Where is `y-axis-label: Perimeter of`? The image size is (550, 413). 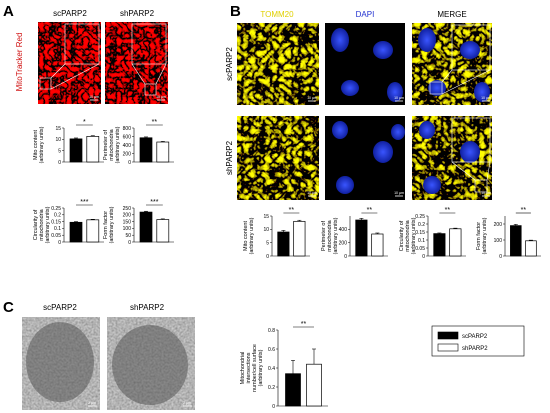 y-axis-label: Perimeter of is located at coordinates (106, 145).